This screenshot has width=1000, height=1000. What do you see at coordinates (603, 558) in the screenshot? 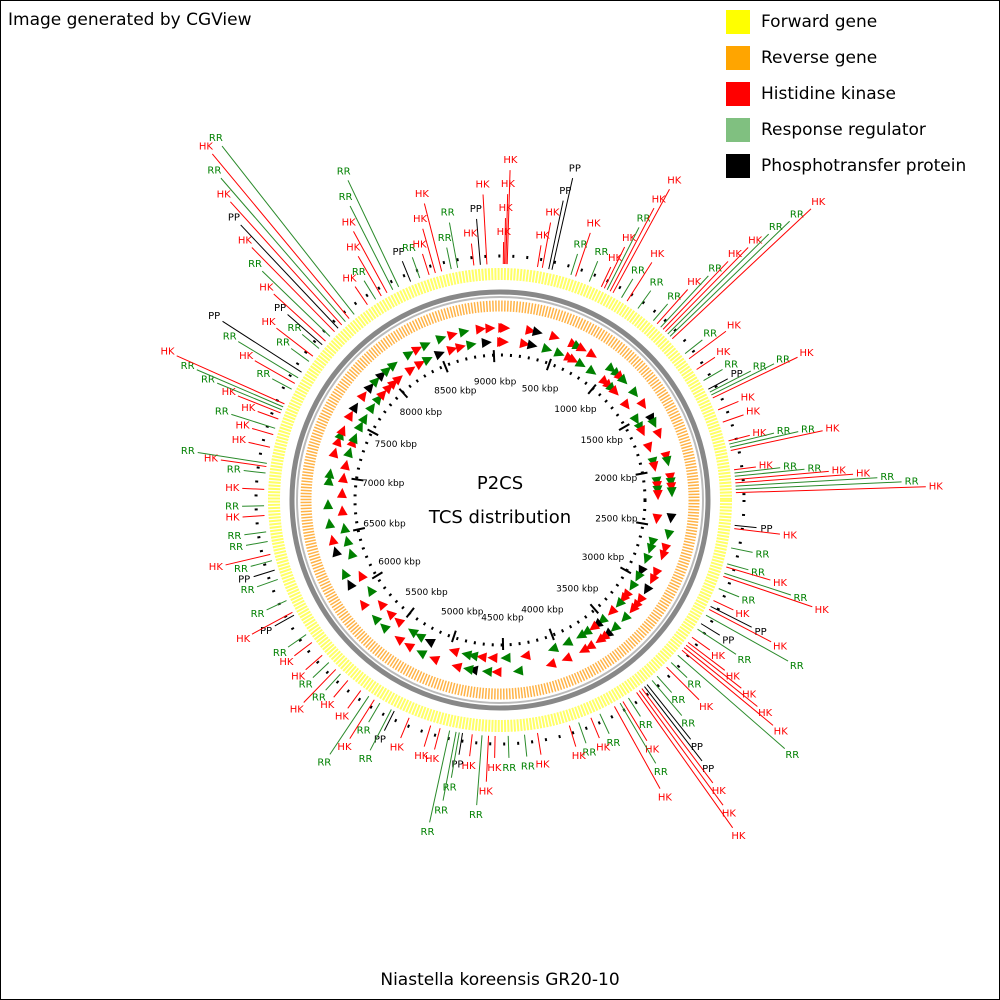
I see `tick-label: 3000 kbp` at bounding box center [603, 558].